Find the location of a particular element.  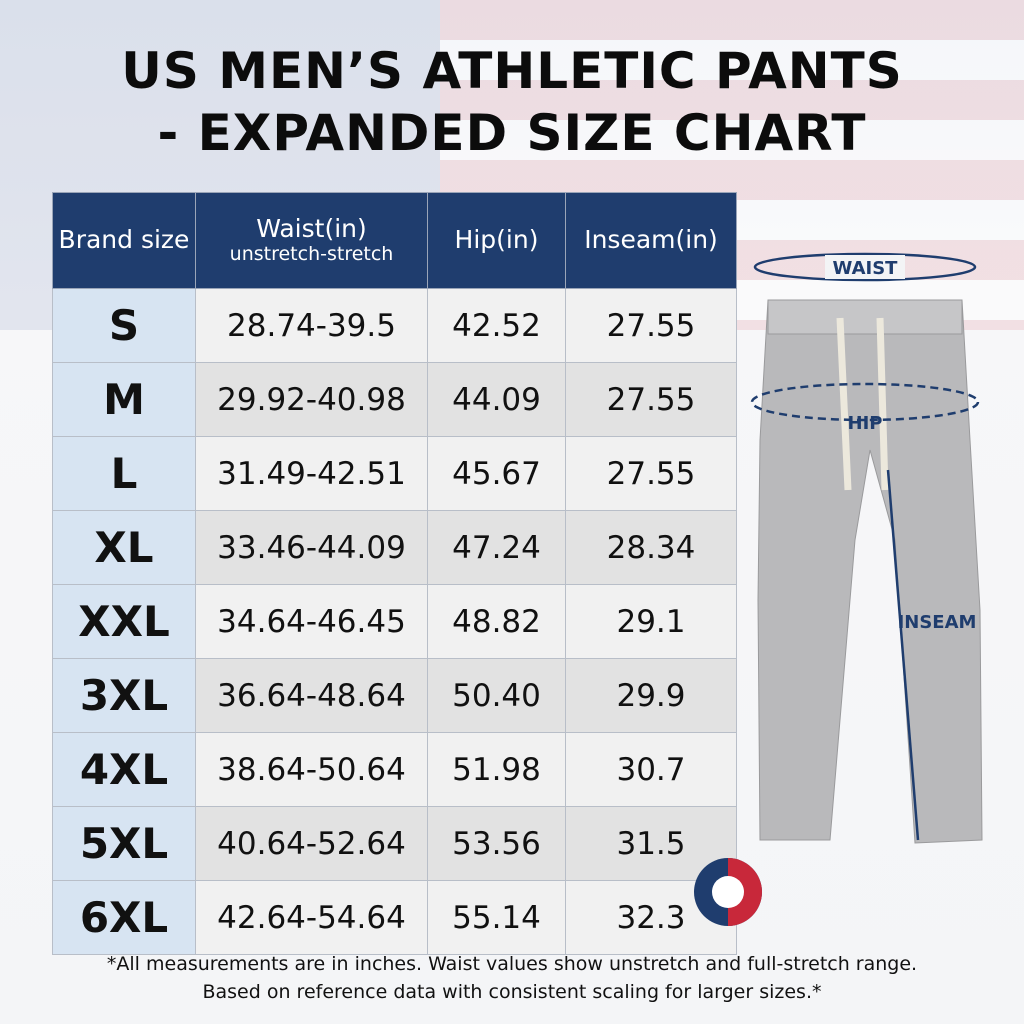

waistband is located at coordinates (865, 317).